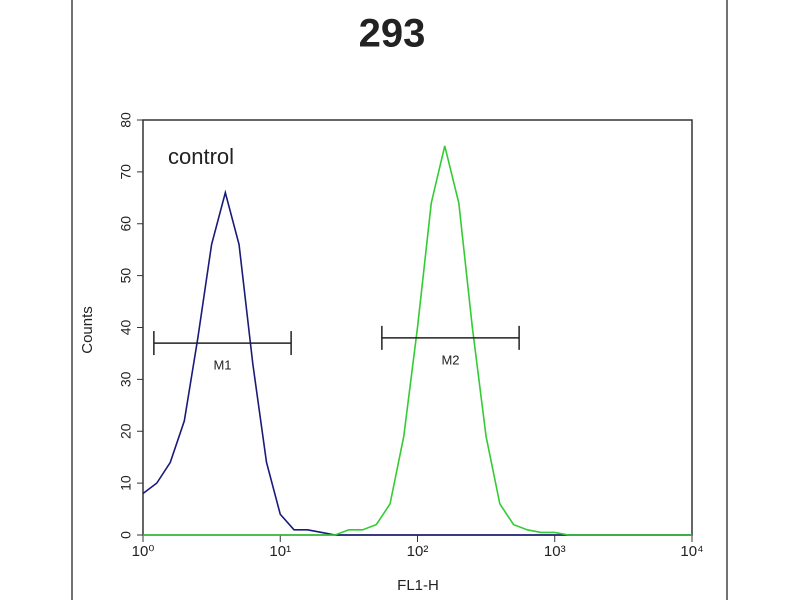  What do you see at coordinates (126, 224) in the screenshot?
I see `y-tick-label: 60` at bounding box center [126, 224].